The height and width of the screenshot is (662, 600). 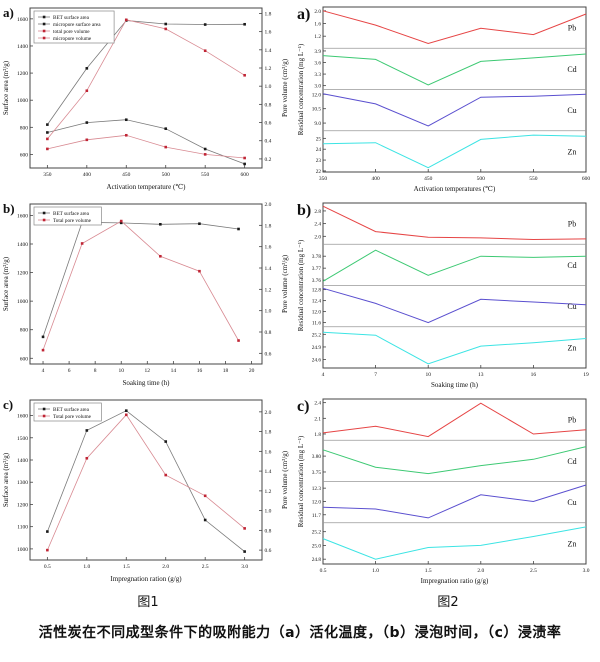 What do you see at coordinates (22, 528) in the screenshot?
I see `svg-text: 1100` at bounding box center [22, 528].